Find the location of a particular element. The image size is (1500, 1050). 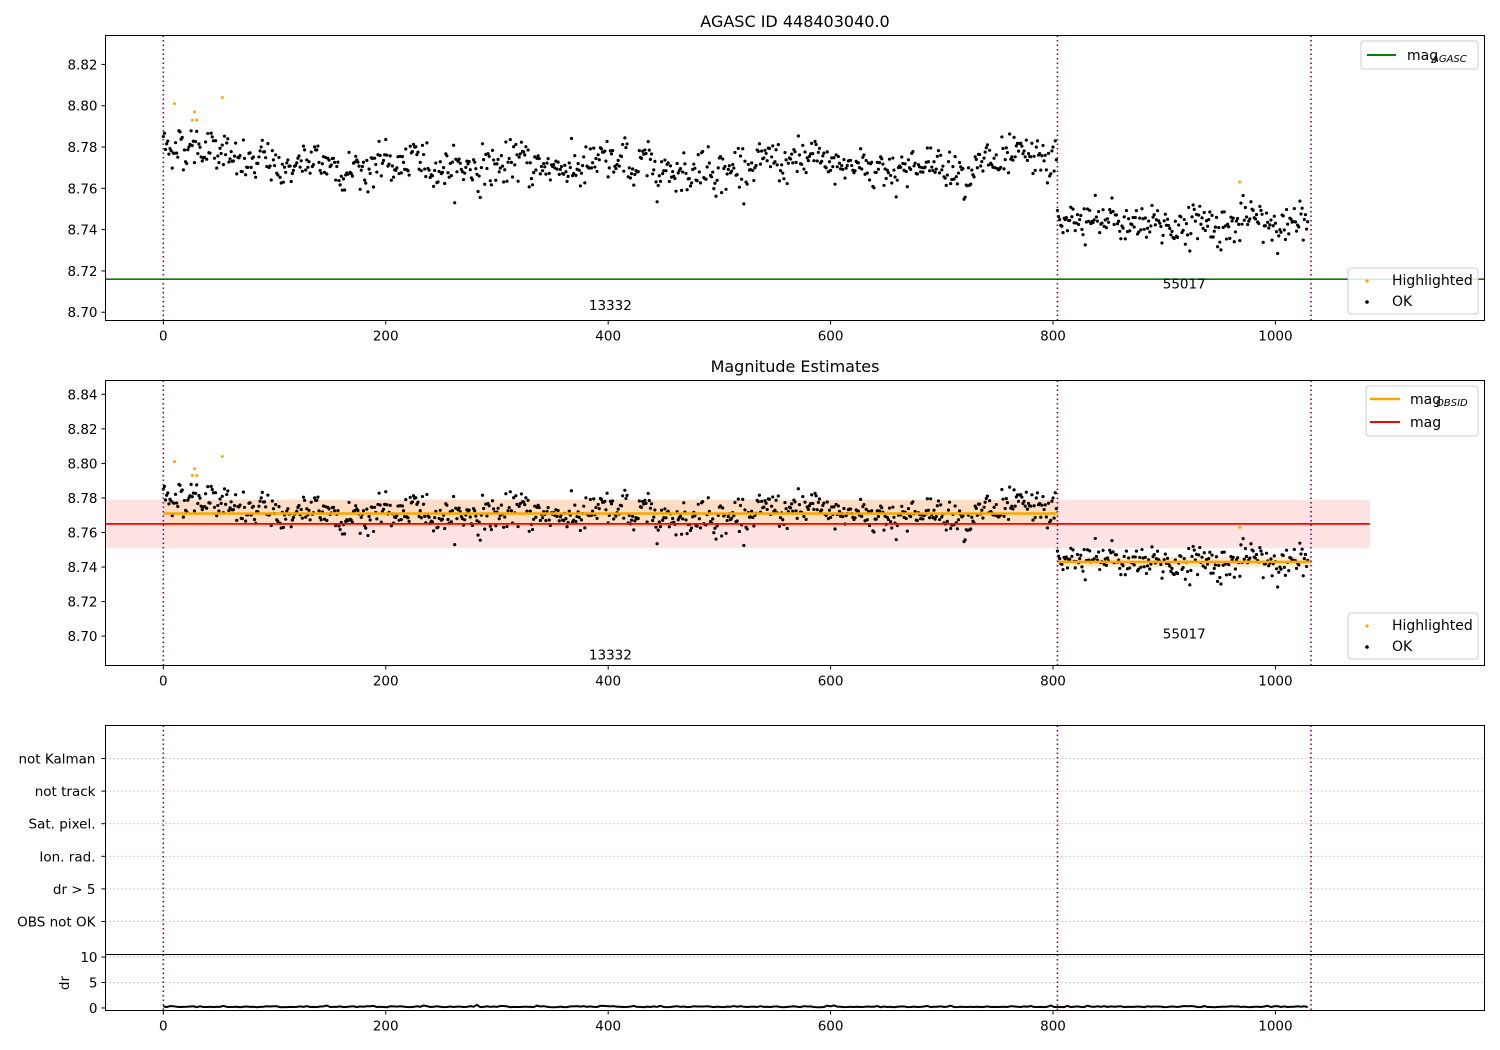

highlighted-point is located at coordinates (1240, 527).